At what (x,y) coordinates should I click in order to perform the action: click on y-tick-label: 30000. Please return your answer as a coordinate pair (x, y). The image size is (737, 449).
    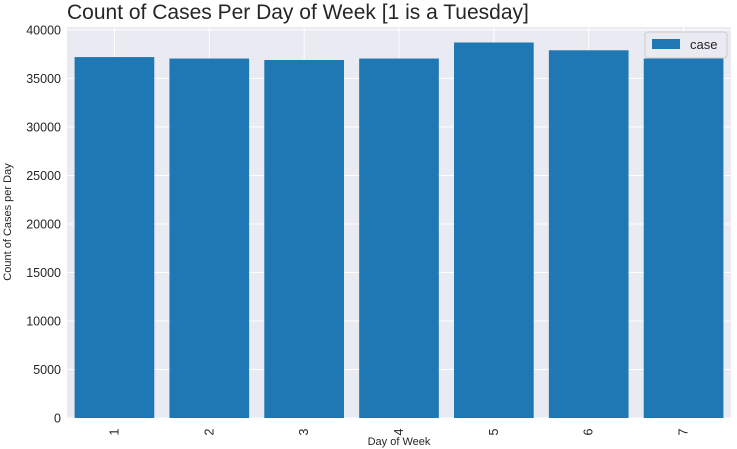
    Looking at the image, I should click on (43, 127).